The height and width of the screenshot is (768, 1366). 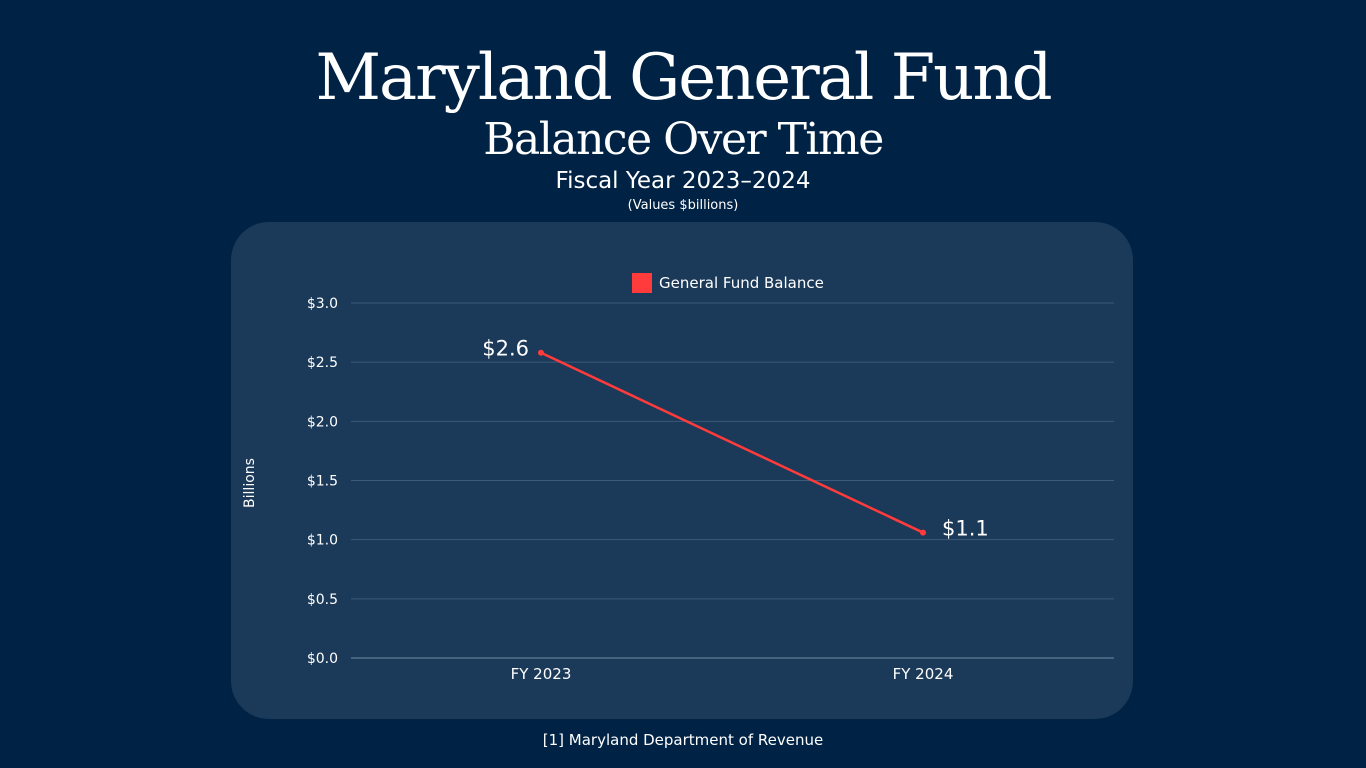 I want to click on fiscal-year-range: Fiscal Year 2023–2024, so click(x=683, y=181).